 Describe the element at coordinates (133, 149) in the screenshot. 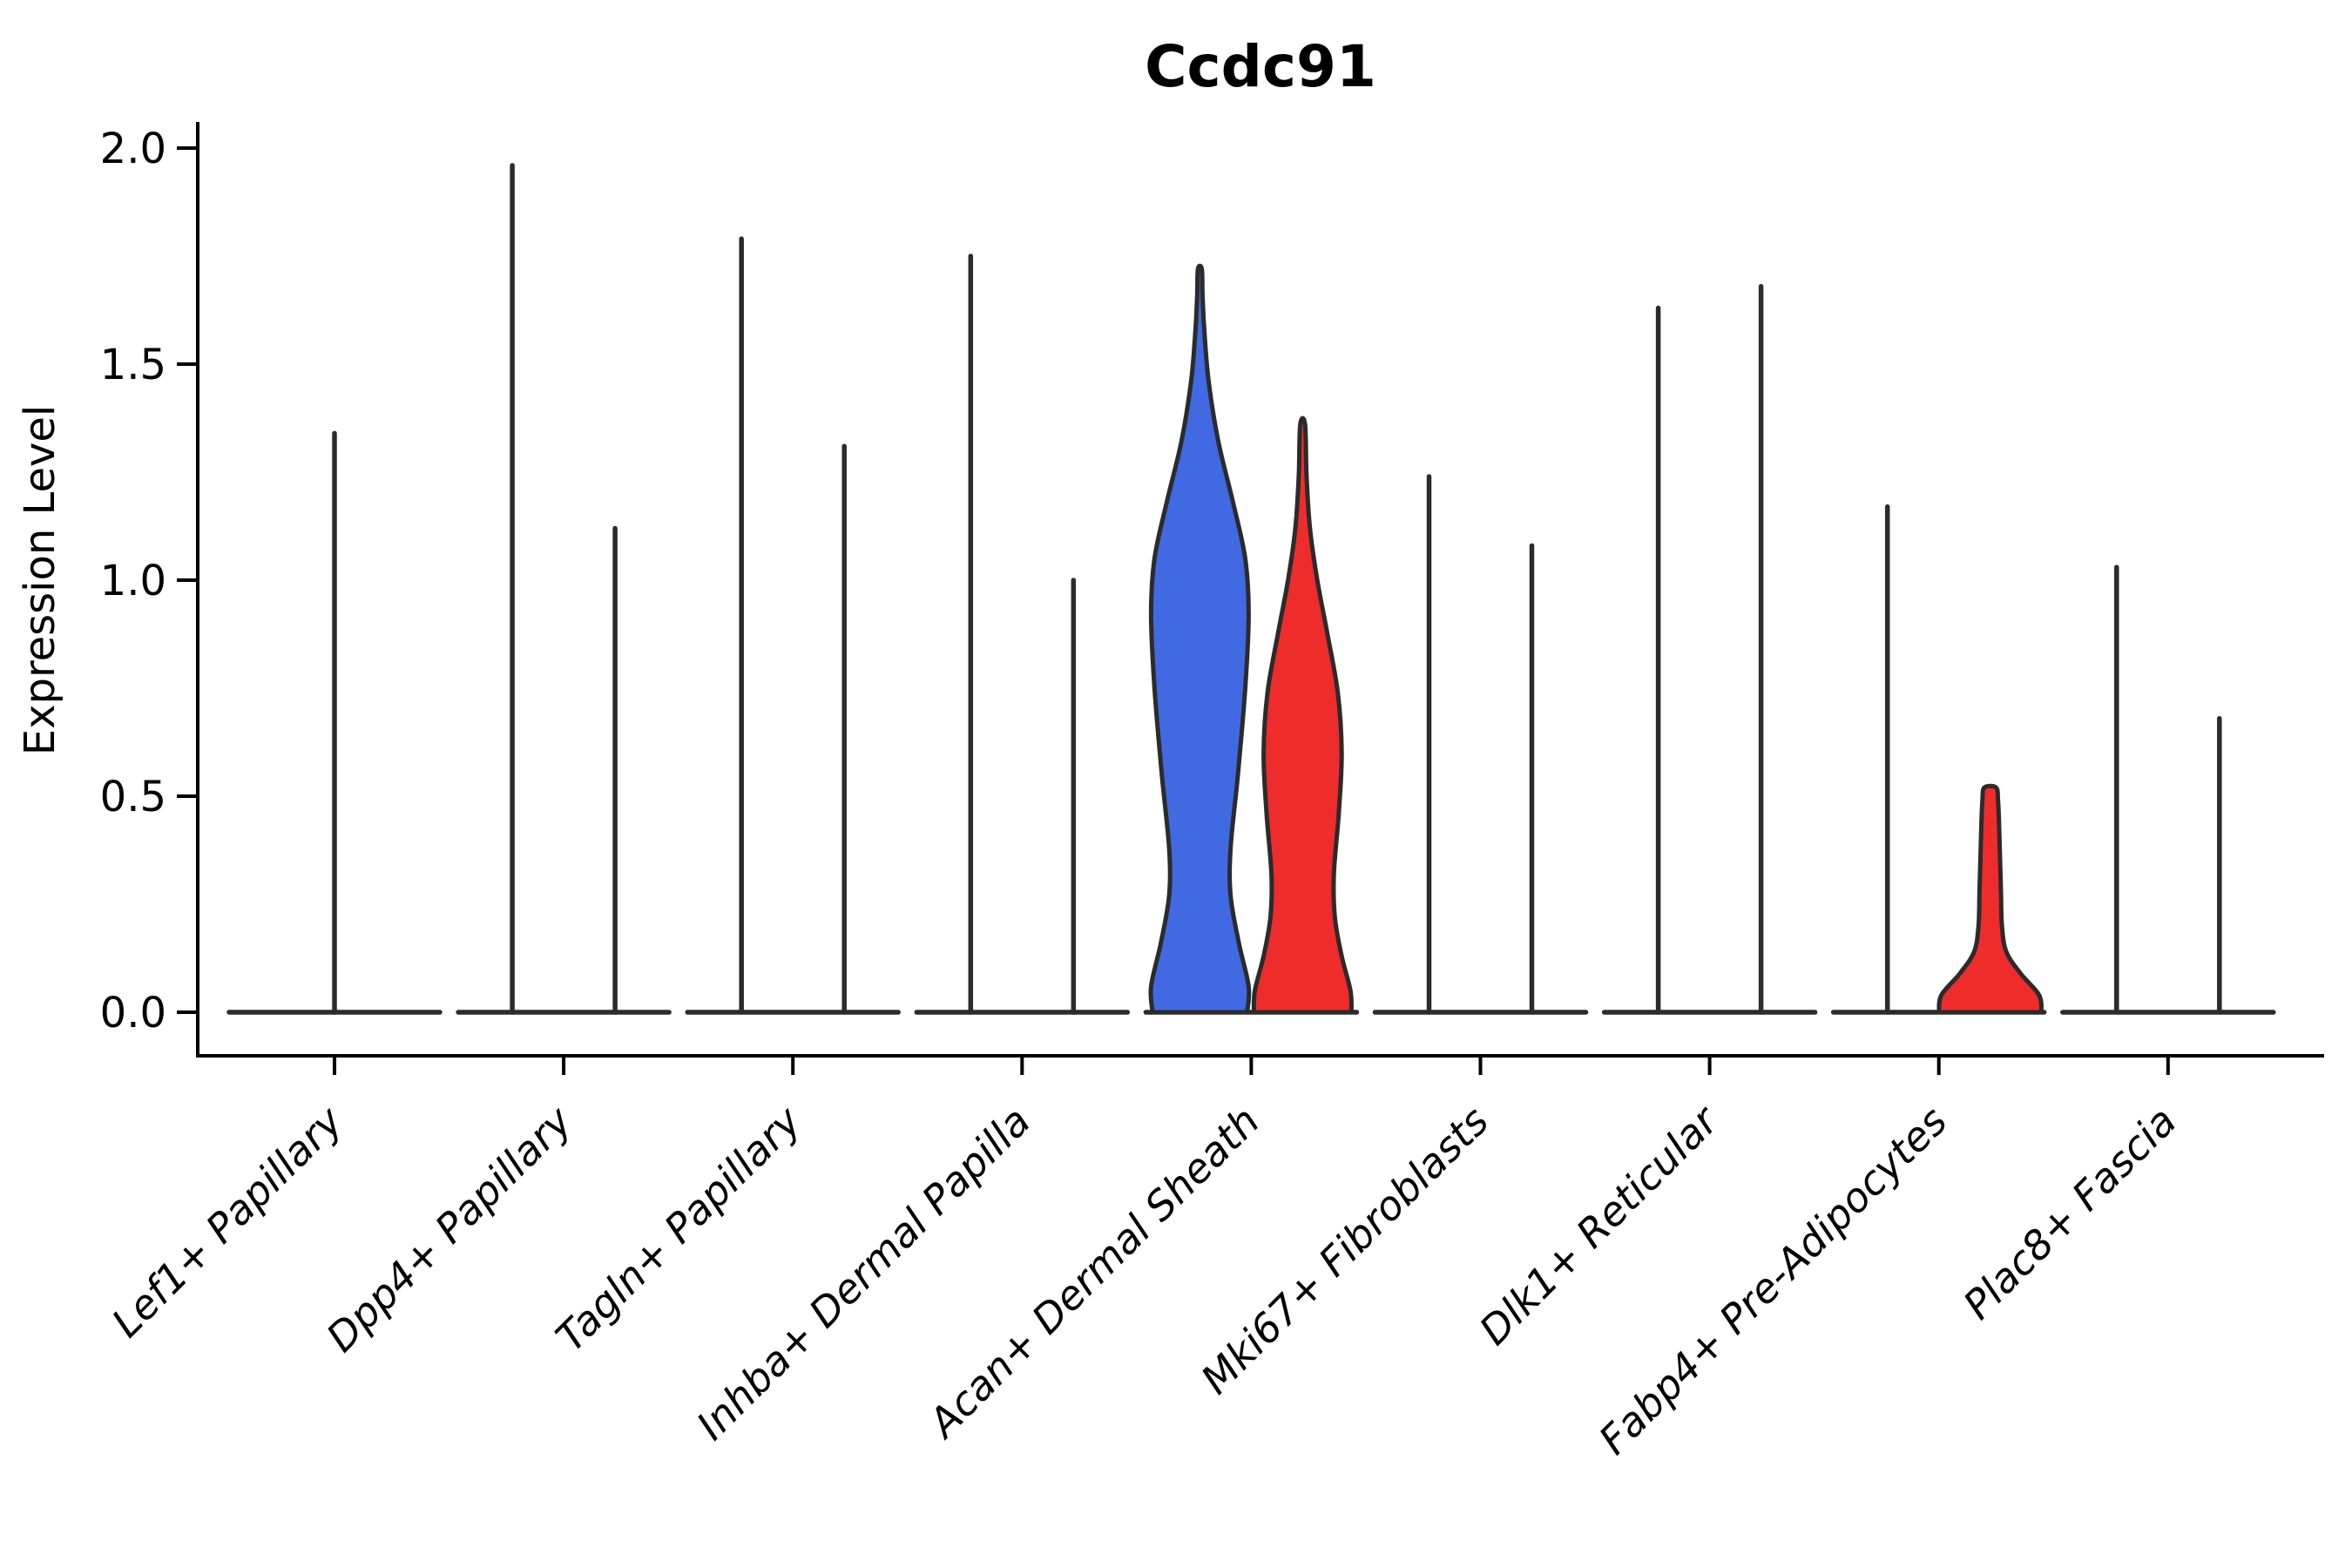

I see `y-tick-label: 2.0` at that location.